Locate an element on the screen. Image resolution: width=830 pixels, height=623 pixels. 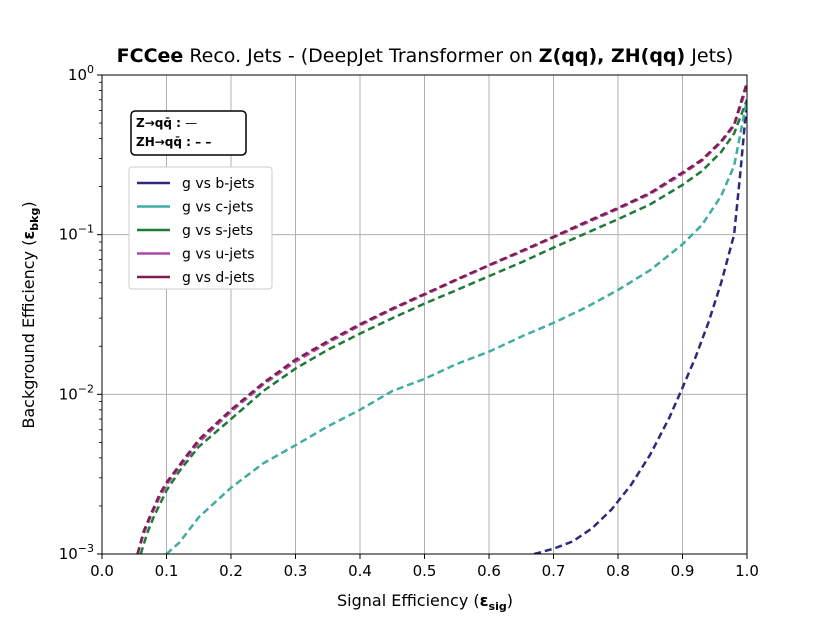
title-bold2: Z(qq), ZH(qq) is located at coordinates (612, 56).